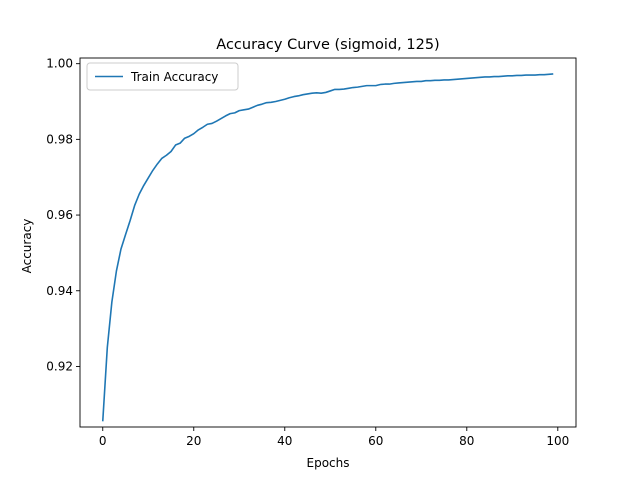  I want to click on legend-label-train-accuracy: Train Accuracy, so click(174, 77).